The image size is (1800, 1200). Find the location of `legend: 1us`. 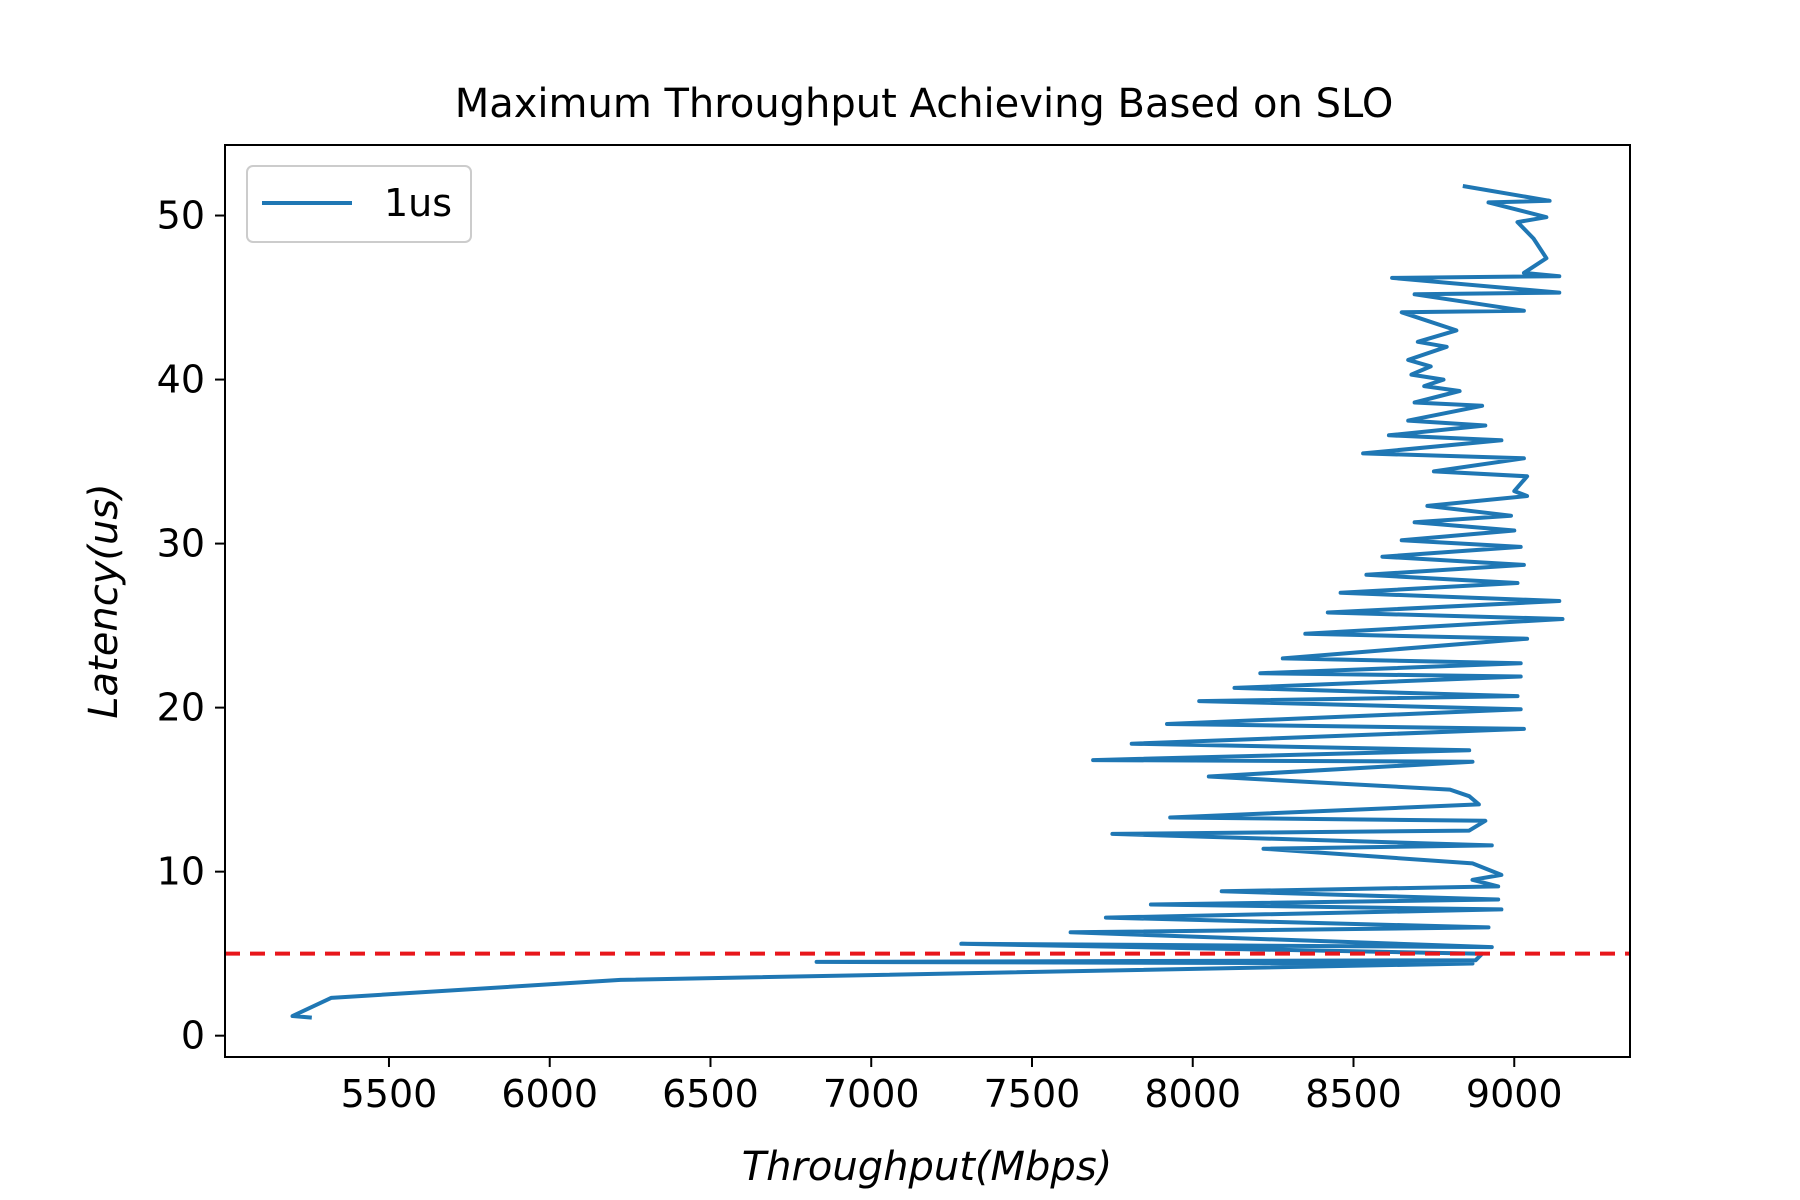

legend: 1us is located at coordinates (359, 204).